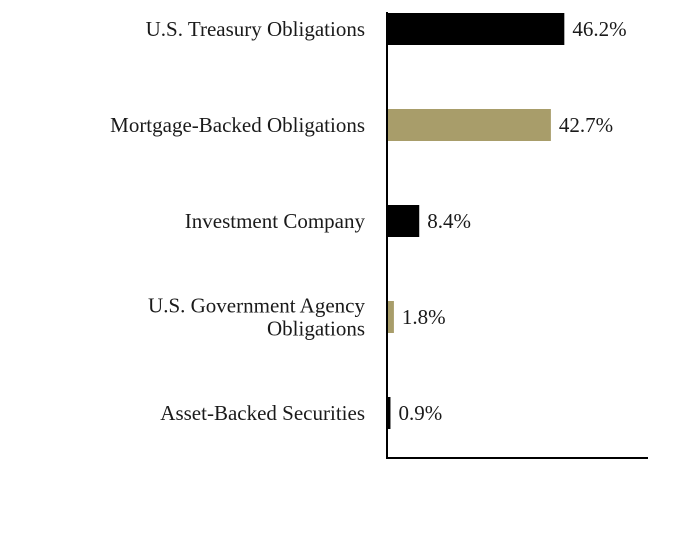 The image size is (684, 533). Describe the element at coordinates (599, 29) in the screenshot. I see `value-label: 46.2%` at that location.